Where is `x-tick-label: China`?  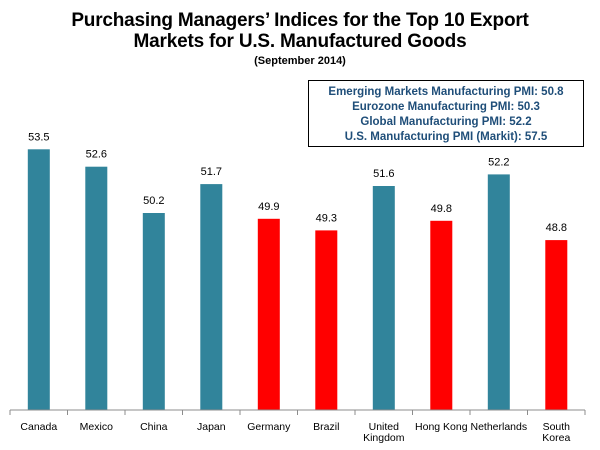 x-tick-label: China is located at coordinates (154, 427).